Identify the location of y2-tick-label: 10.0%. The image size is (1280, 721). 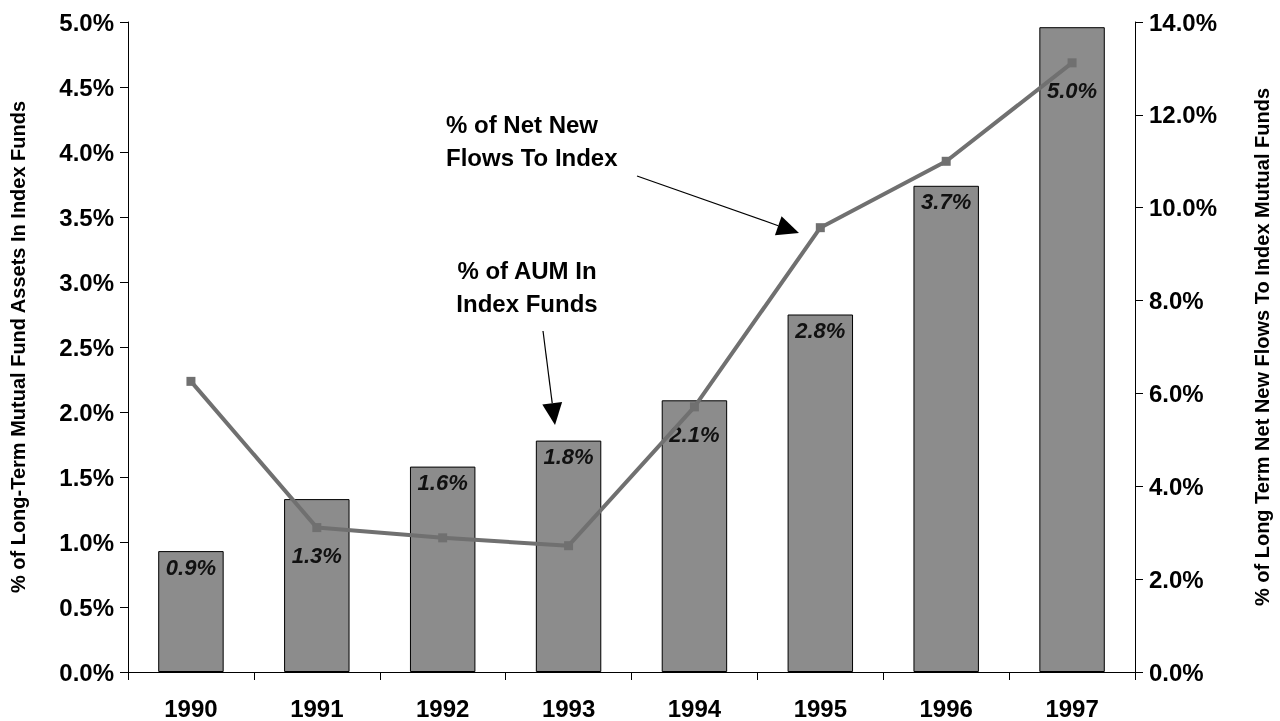
(1183, 208).